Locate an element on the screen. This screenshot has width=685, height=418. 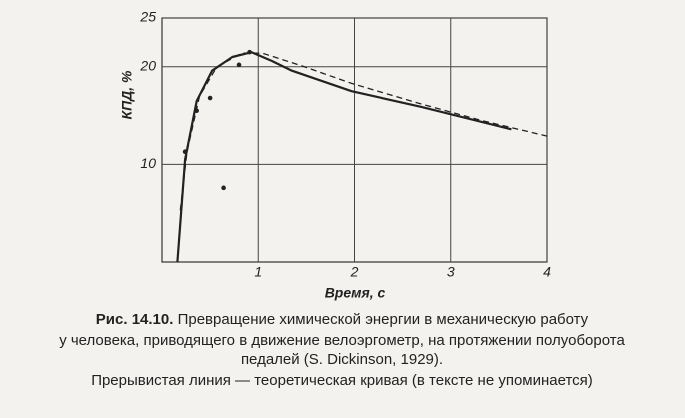
x-axis-label: Время, с is located at coordinates (355, 293).